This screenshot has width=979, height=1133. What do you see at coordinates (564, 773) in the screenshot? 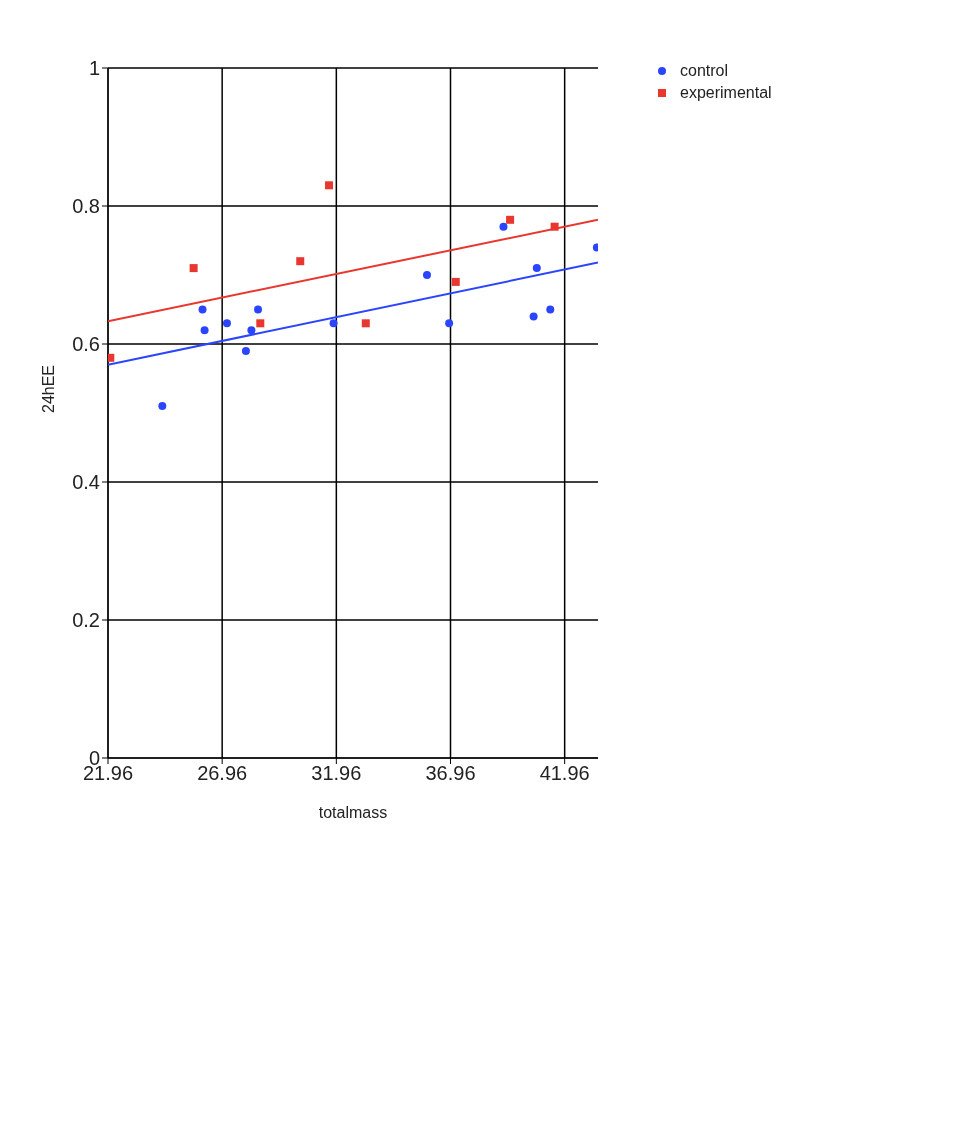
I see `x-tick-label: 41.96` at bounding box center [564, 773].